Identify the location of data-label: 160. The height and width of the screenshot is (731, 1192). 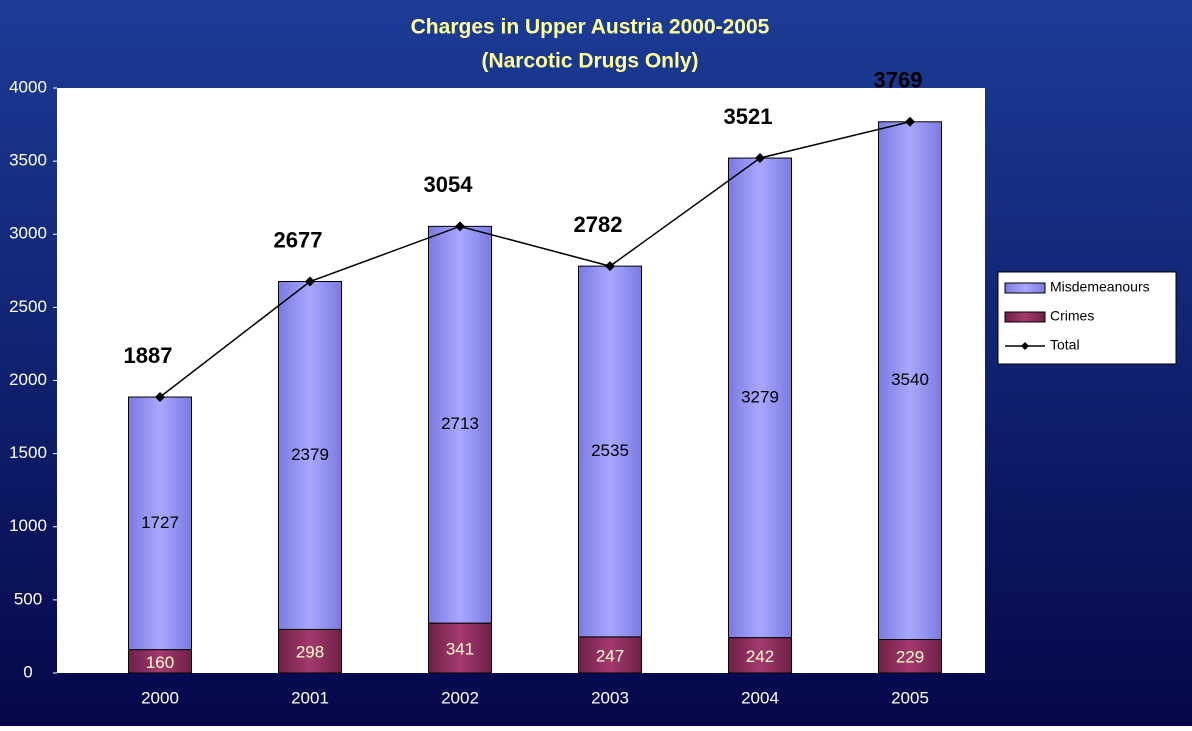
(160, 662).